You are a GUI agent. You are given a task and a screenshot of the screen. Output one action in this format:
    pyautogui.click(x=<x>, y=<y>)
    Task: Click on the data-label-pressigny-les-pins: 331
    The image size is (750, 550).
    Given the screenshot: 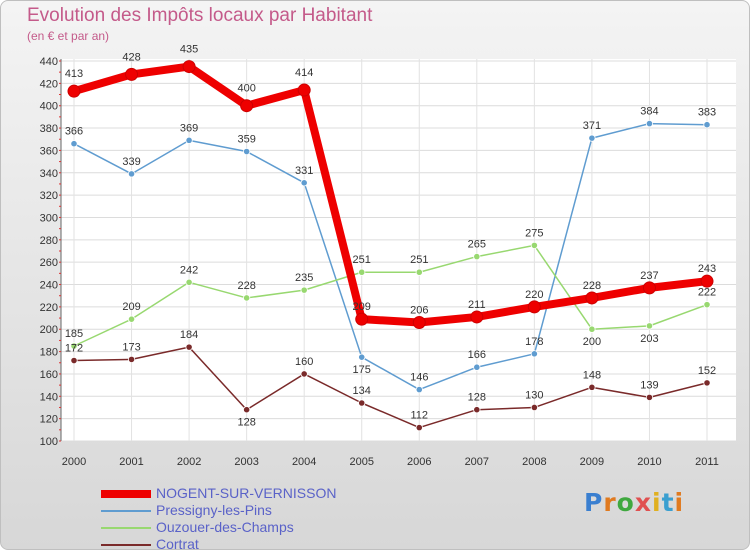 What is the action you would take?
    pyautogui.click(x=304, y=171)
    